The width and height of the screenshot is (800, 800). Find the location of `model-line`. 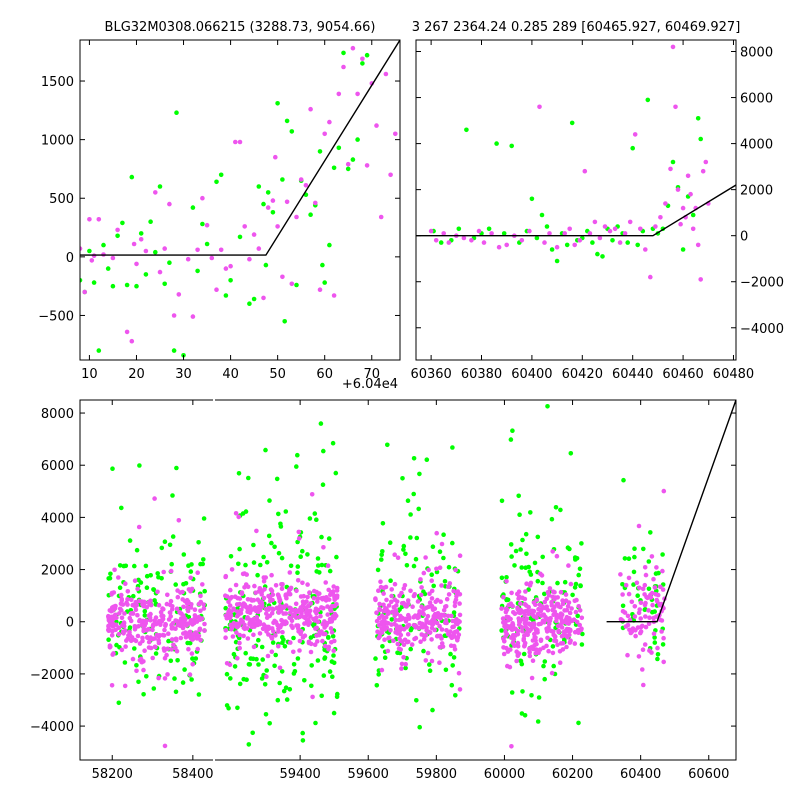

model-line is located at coordinates (671, 511).